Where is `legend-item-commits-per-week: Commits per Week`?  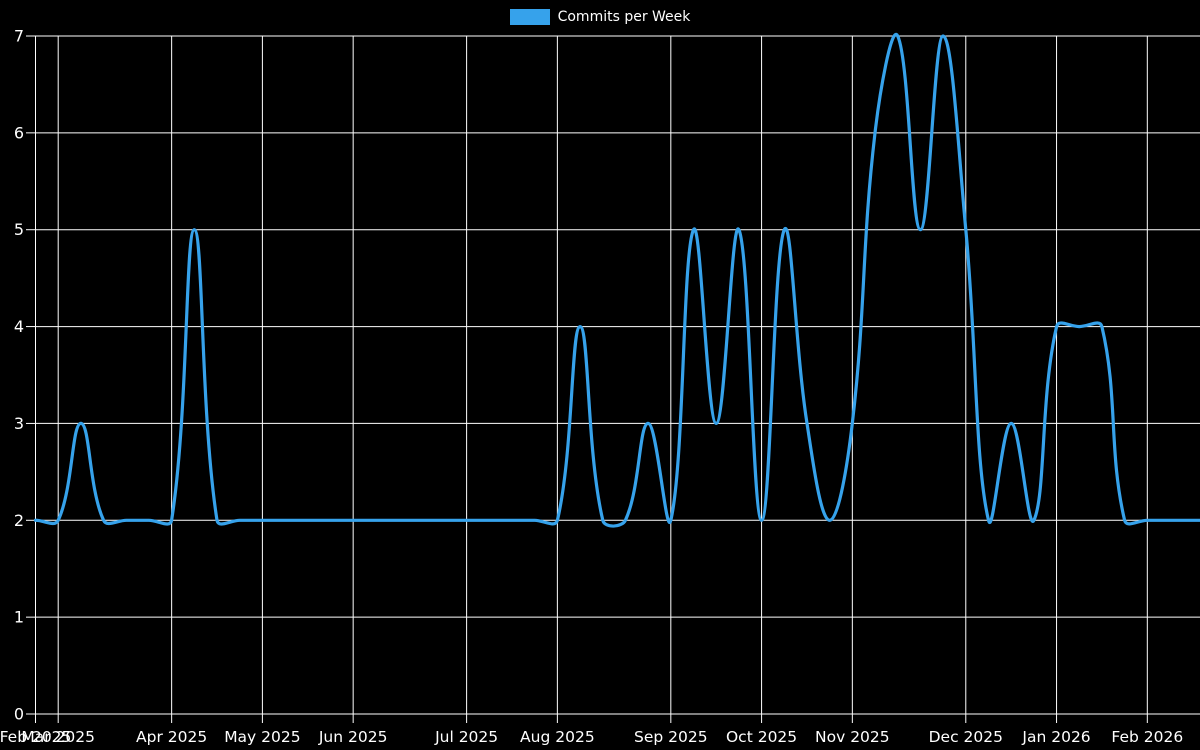
legend-item-commits-per-week: Commits per Week is located at coordinates (600, 17).